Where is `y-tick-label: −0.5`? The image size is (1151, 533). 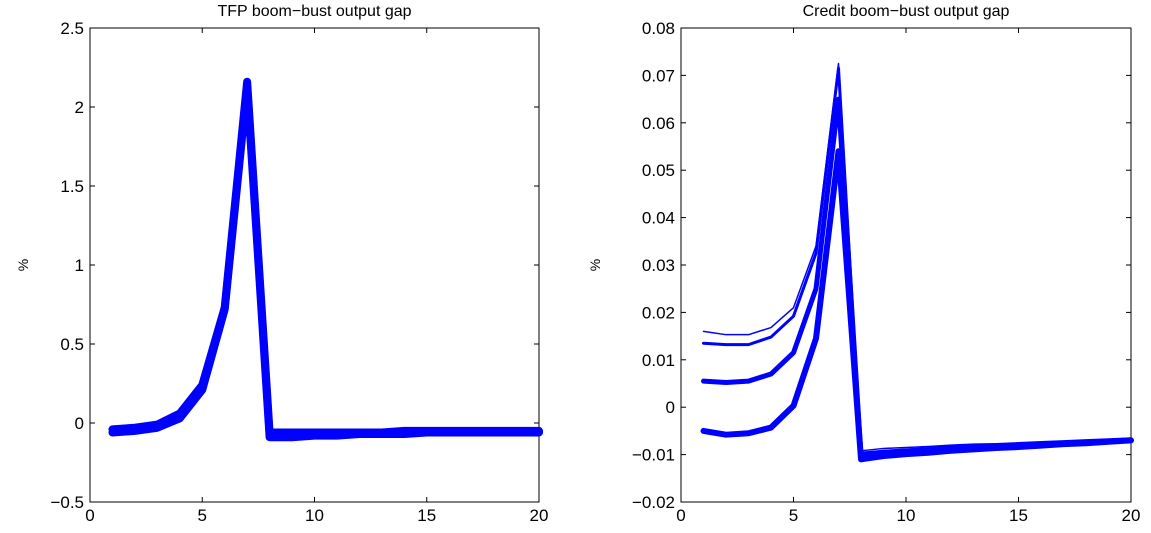 y-tick-label: −0.5 is located at coordinates (67, 502).